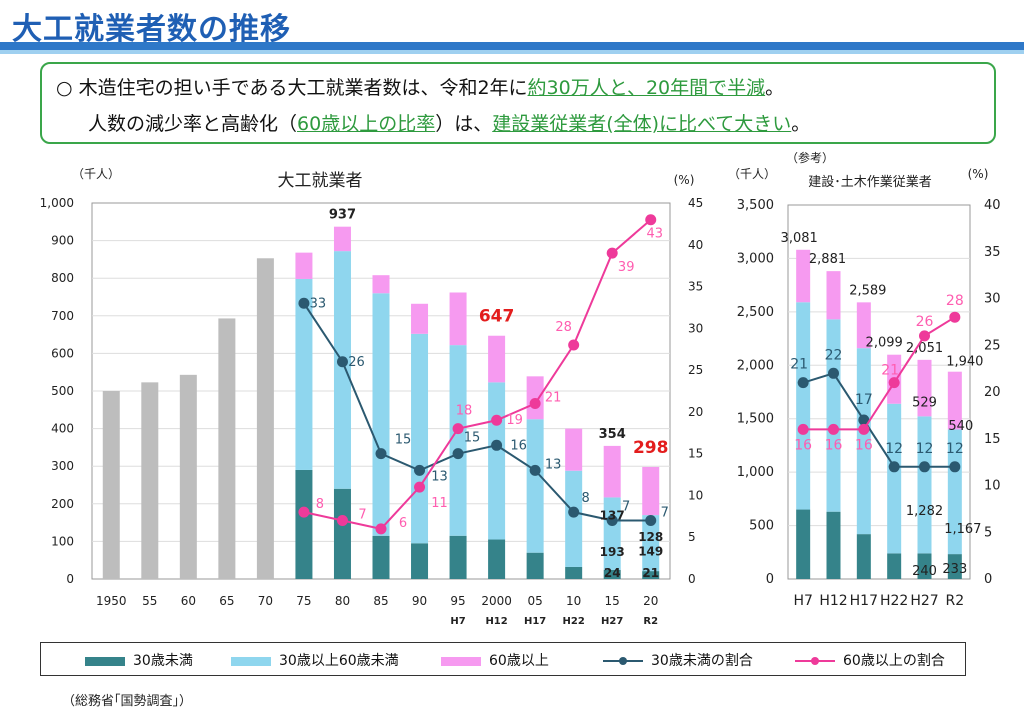 The width and height of the screenshot is (1024, 715). What do you see at coordinates (815, 661) in the screenshot?
I see `legend-line-o60-rate` at bounding box center [815, 661].